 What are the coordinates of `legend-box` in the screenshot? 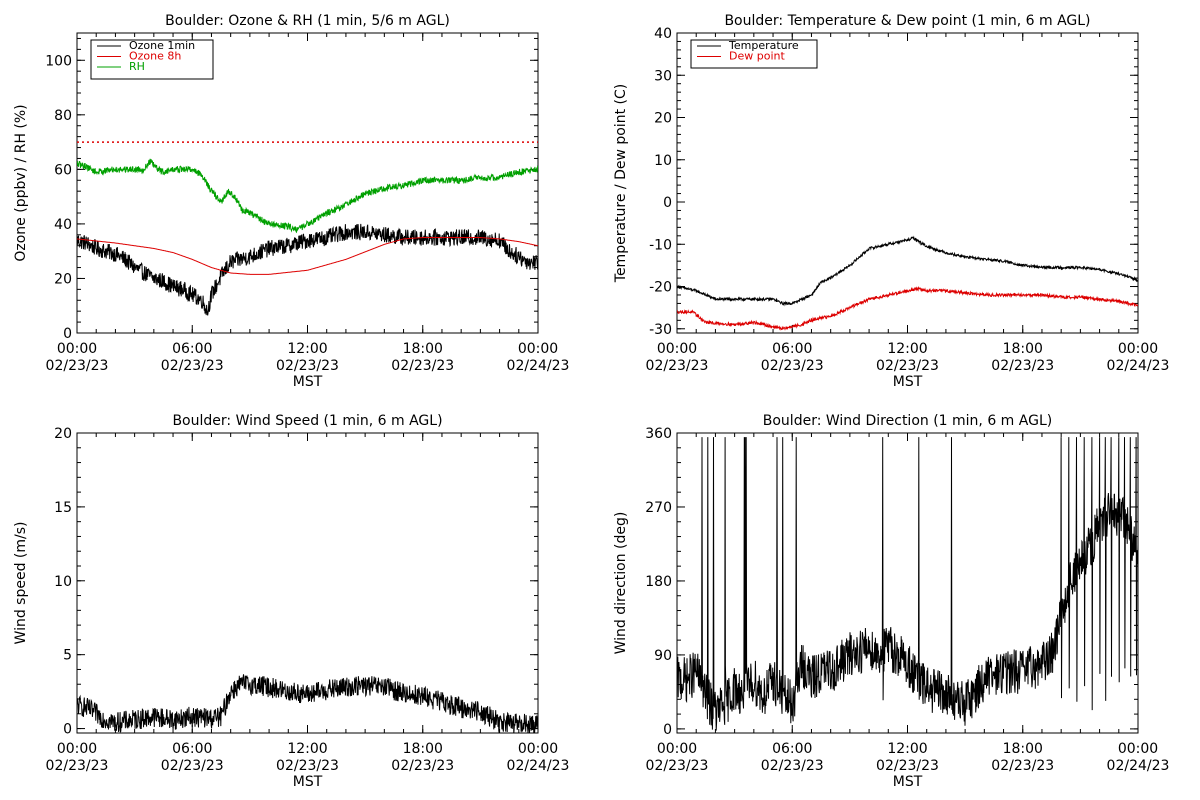 It's located at (754, 54).